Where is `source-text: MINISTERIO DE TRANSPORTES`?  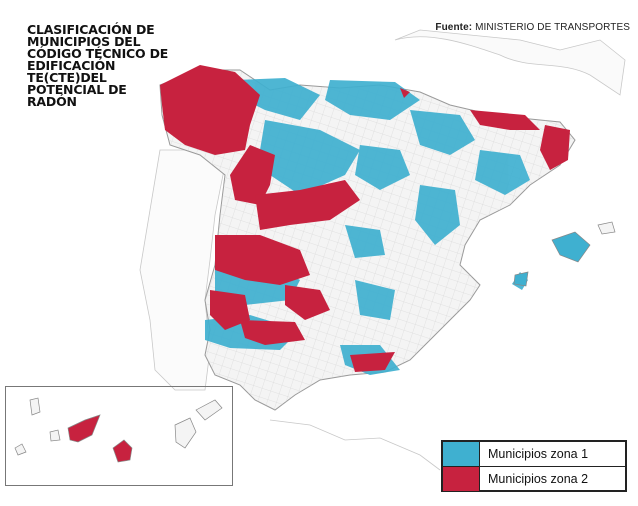 source-text: MINISTERIO DE TRANSPORTES is located at coordinates (552, 27).